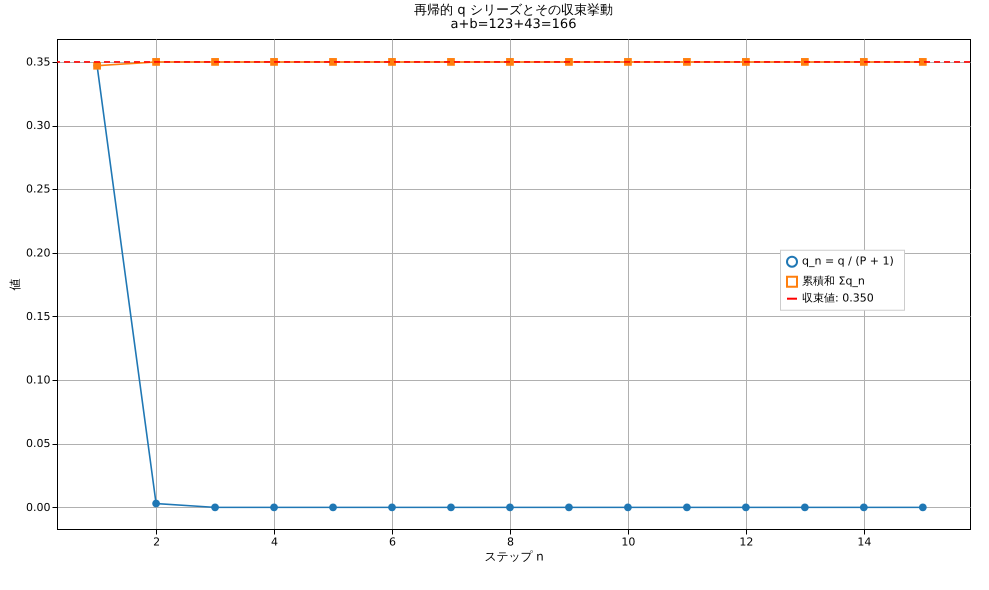 This screenshot has width=989, height=590. I want to click on x-tick-label: 8, so click(510, 542).